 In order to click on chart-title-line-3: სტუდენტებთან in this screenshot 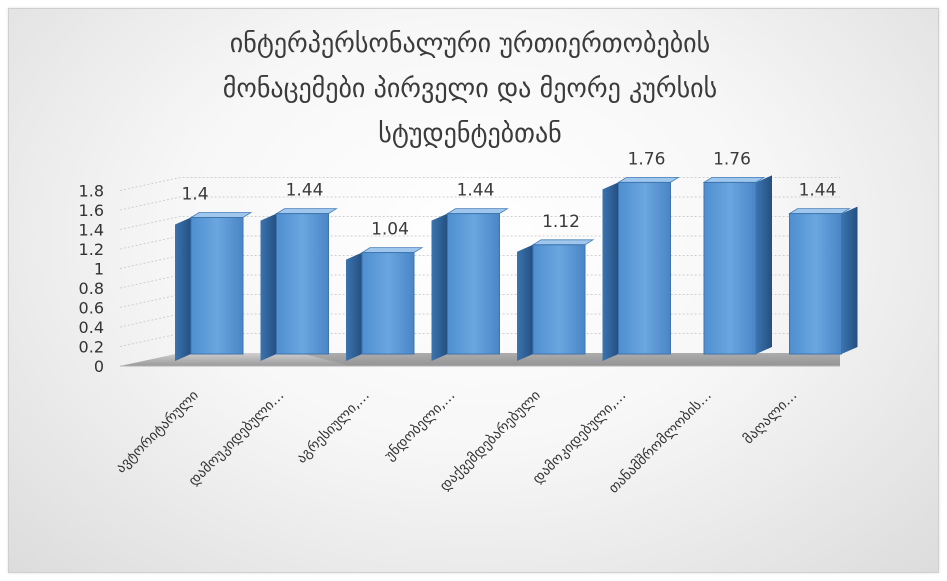, I will do `click(470, 134)`.